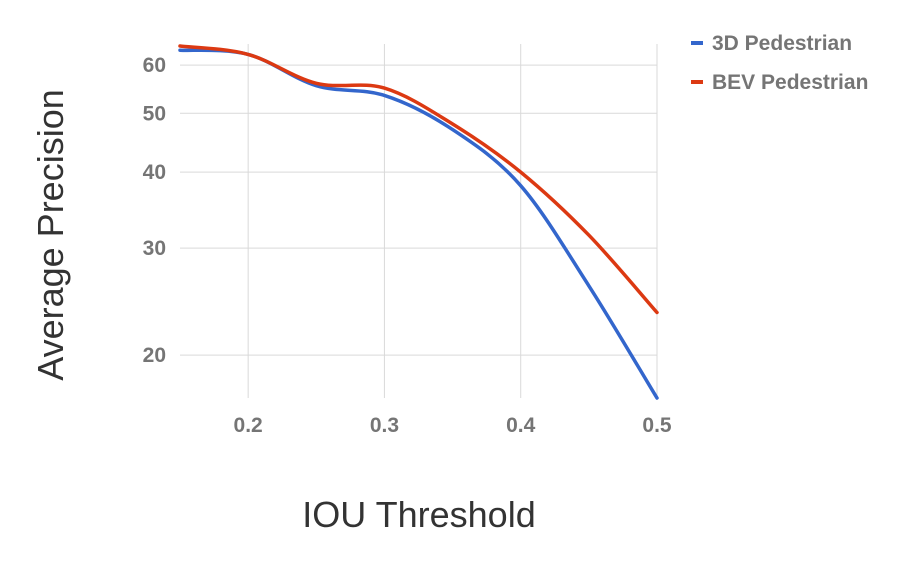 This screenshot has height=564, width=913. What do you see at coordinates (154, 113) in the screenshot?
I see `y-tick-label: 50` at bounding box center [154, 113].